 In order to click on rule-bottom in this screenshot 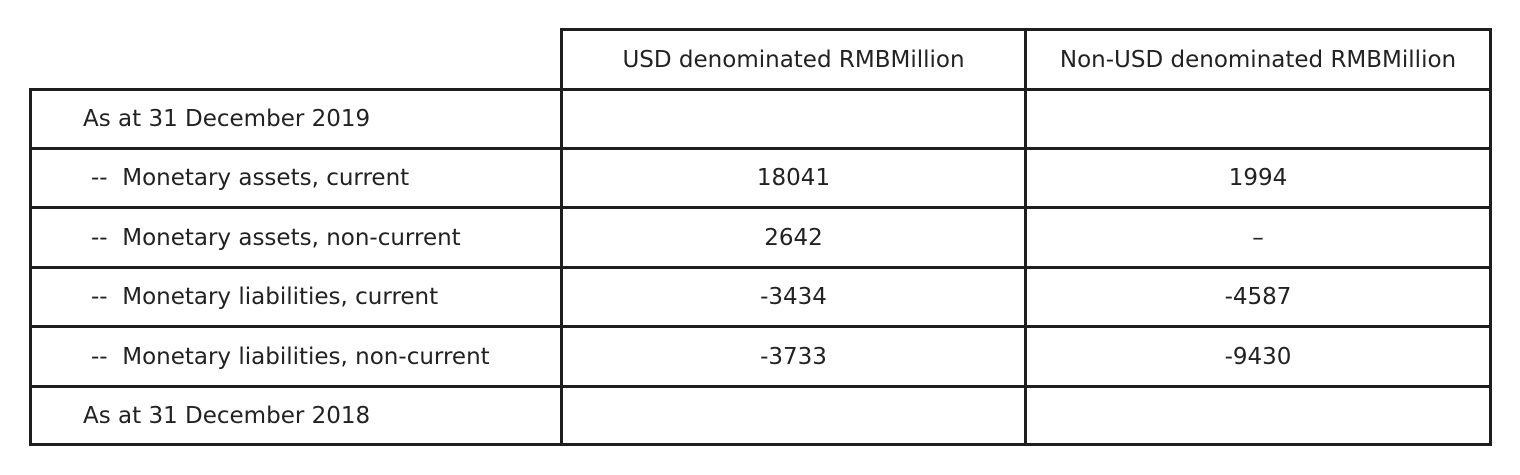, I will do `click(760, 444)`.